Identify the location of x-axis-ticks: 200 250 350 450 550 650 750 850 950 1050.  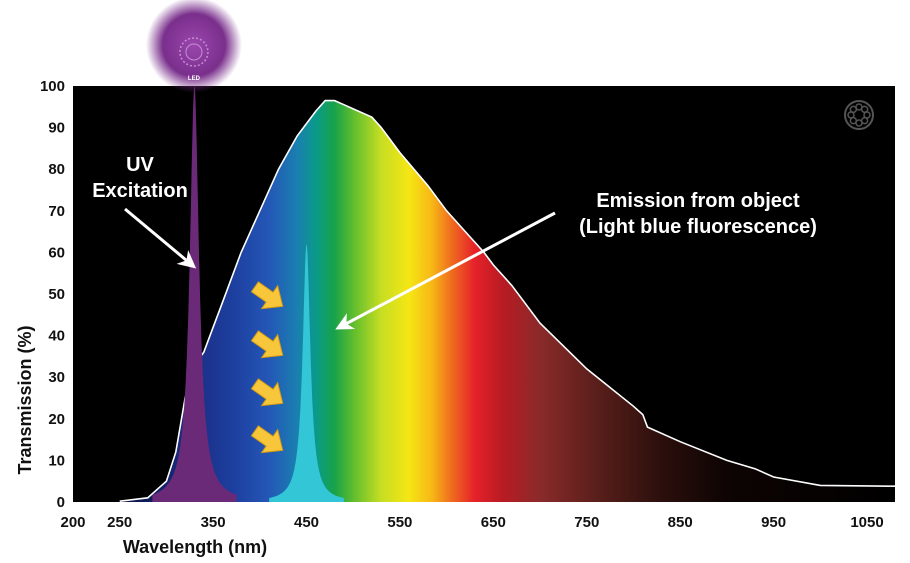
(471, 522).